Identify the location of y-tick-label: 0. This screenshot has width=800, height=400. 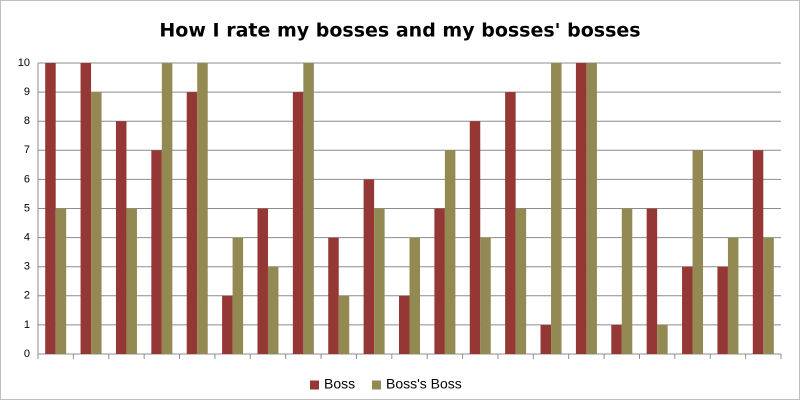
(27, 354).